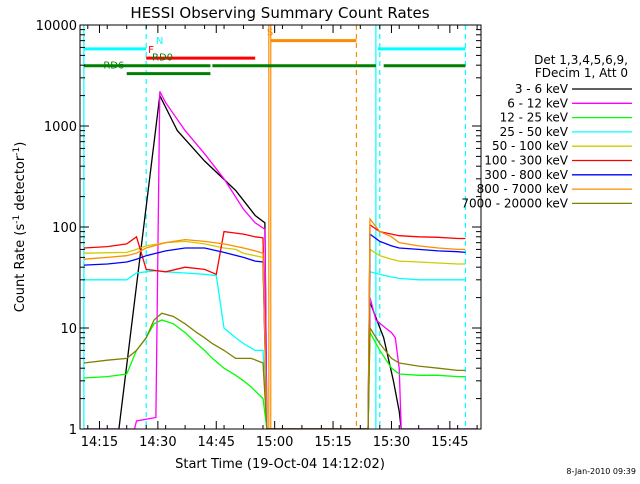  I want to click on legend-label-4: 50 - 100 keV, so click(530, 146).